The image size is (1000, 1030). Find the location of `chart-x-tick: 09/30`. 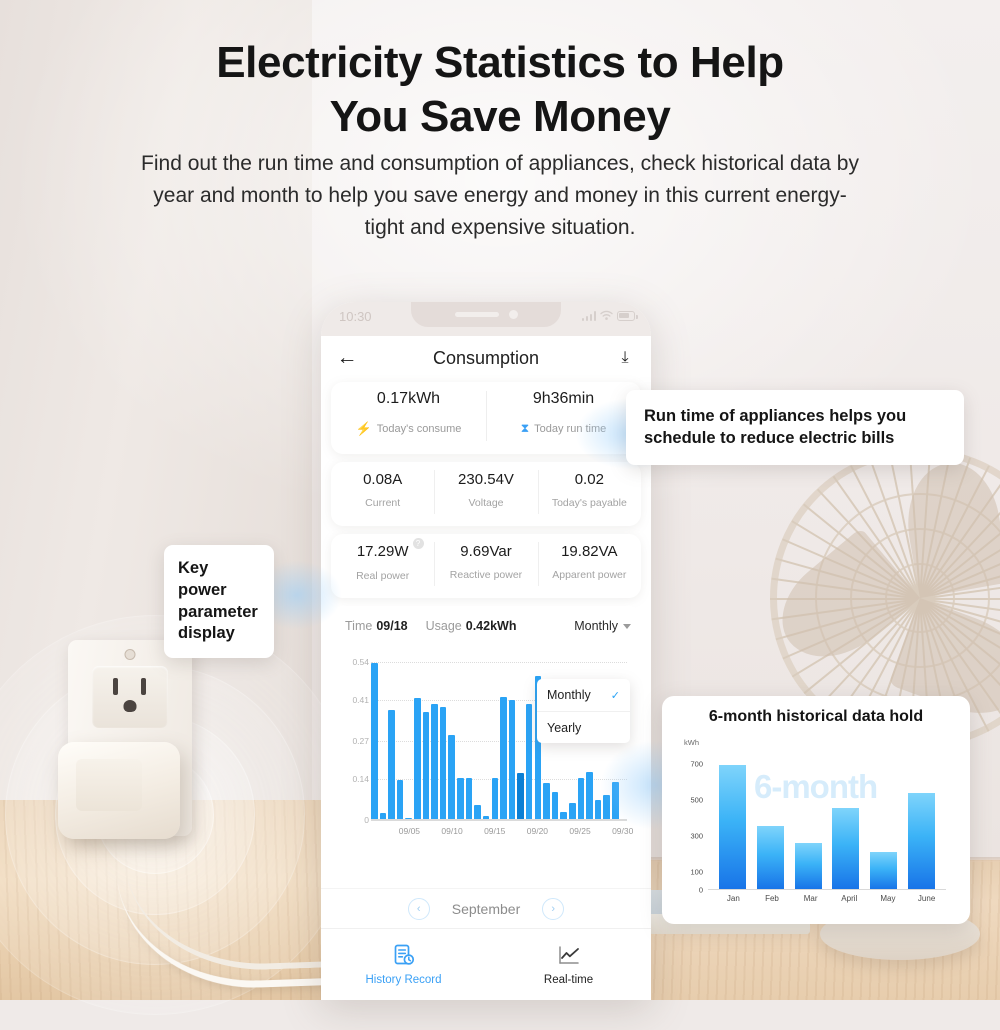

chart-x-tick: 09/30 is located at coordinates (623, 831).